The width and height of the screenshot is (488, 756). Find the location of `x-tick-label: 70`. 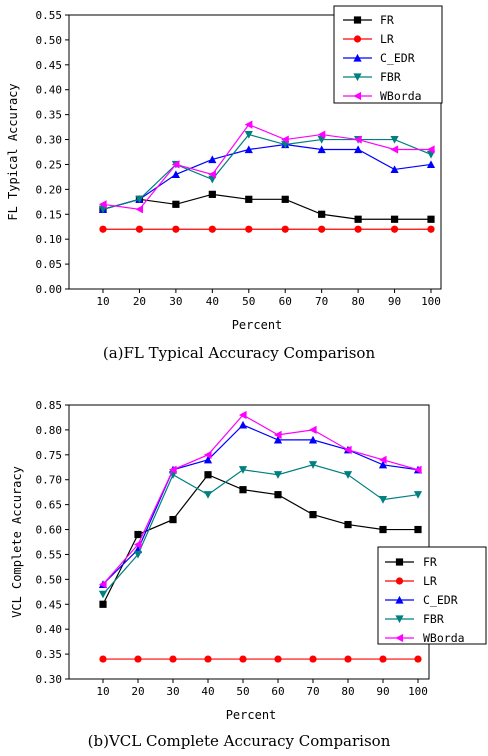

x-tick-label: 70 is located at coordinates (321, 301).